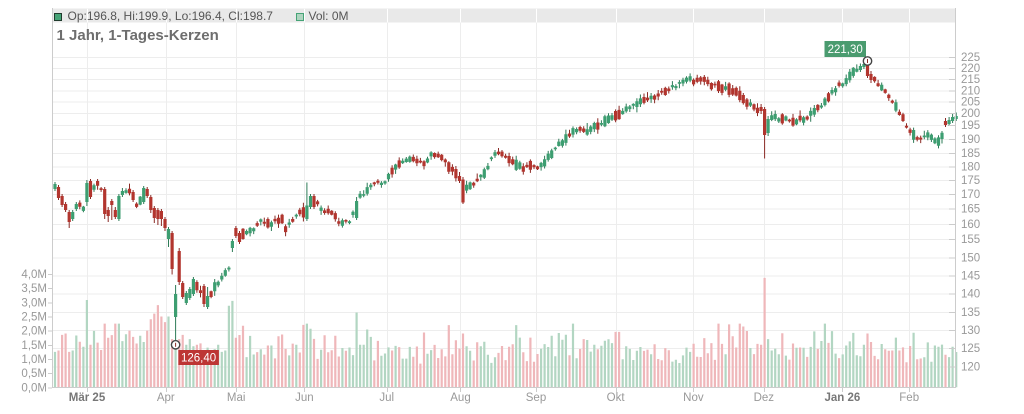 This screenshot has width=1024, height=414. I want to click on svg-text: 3,5M, so click(34, 289).